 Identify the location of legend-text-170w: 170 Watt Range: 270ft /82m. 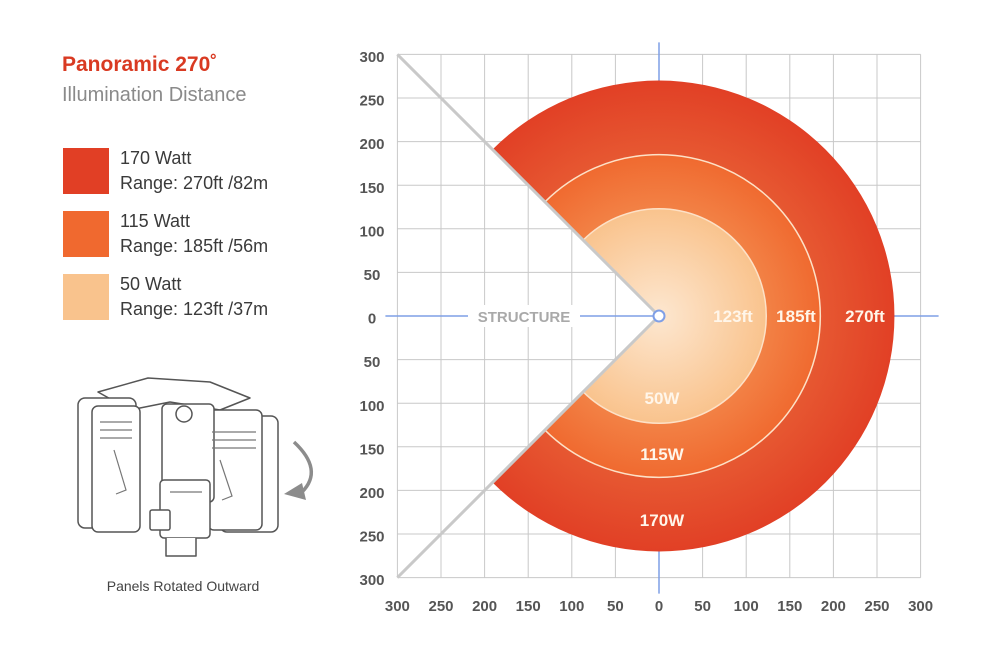
(194, 171).